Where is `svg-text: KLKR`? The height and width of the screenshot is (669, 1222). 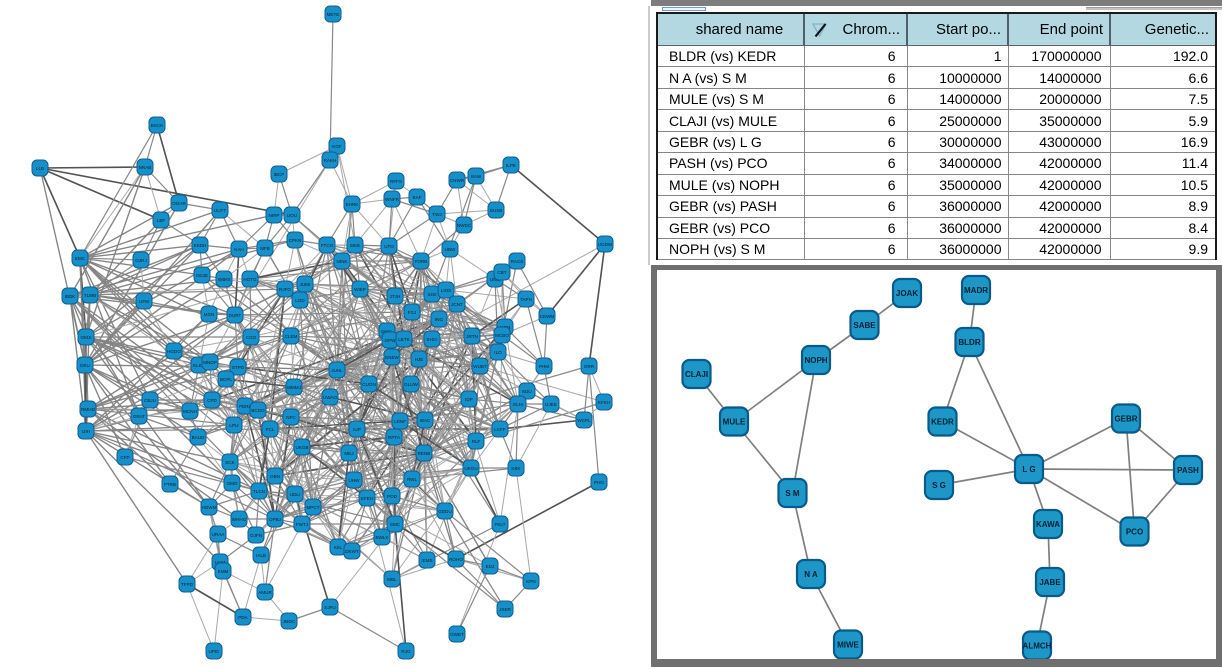 svg-text: KLKR is located at coordinates (199, 365).